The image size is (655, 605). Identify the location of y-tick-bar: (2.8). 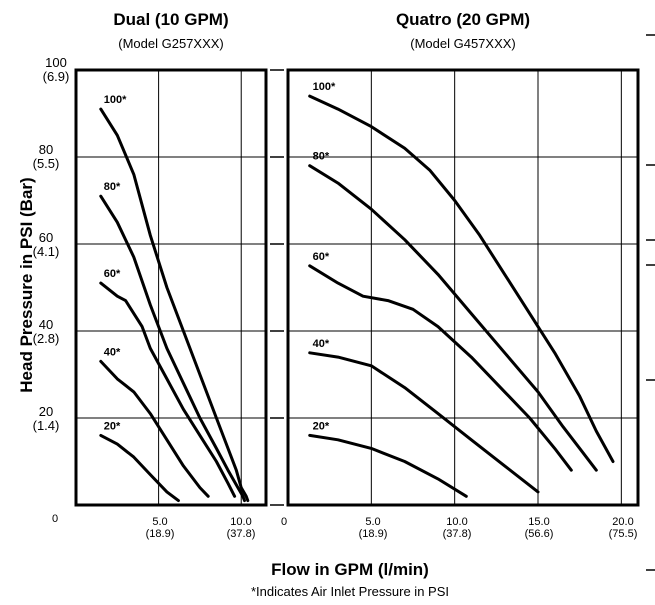
(46, 338).